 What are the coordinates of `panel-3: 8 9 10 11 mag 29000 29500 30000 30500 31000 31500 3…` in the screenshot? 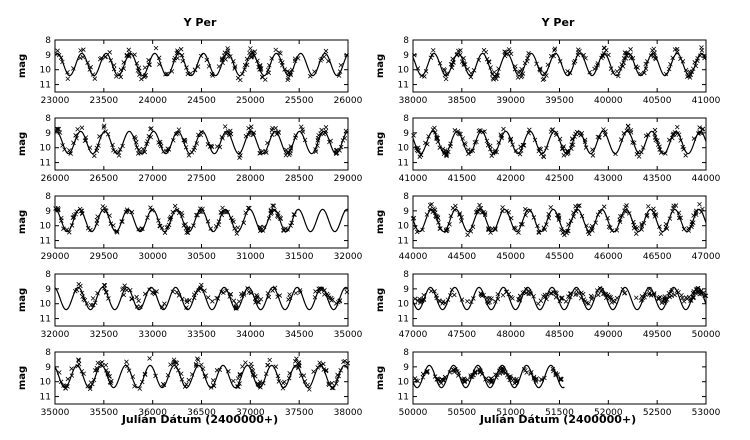 It's located at (190, 227).